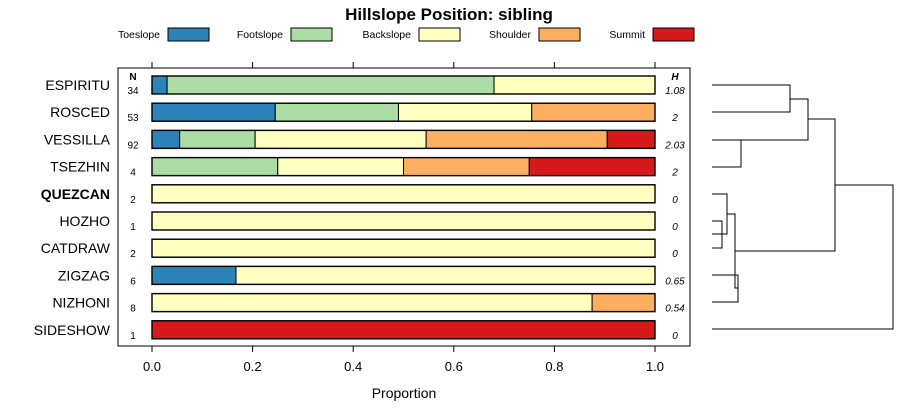 Image resolution: width=900 pixels, height=420 pixels. Describe the element at coordinates (674, 145) in the screenshot. I see `h-value: 2.03` at that location.